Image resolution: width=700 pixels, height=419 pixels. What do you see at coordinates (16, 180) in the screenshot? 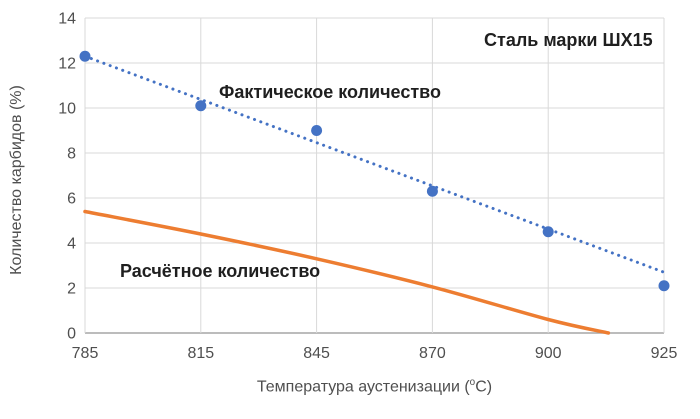
I see `y-axis-title: Количество карбидов (%)` at bounding box center [16, 180].